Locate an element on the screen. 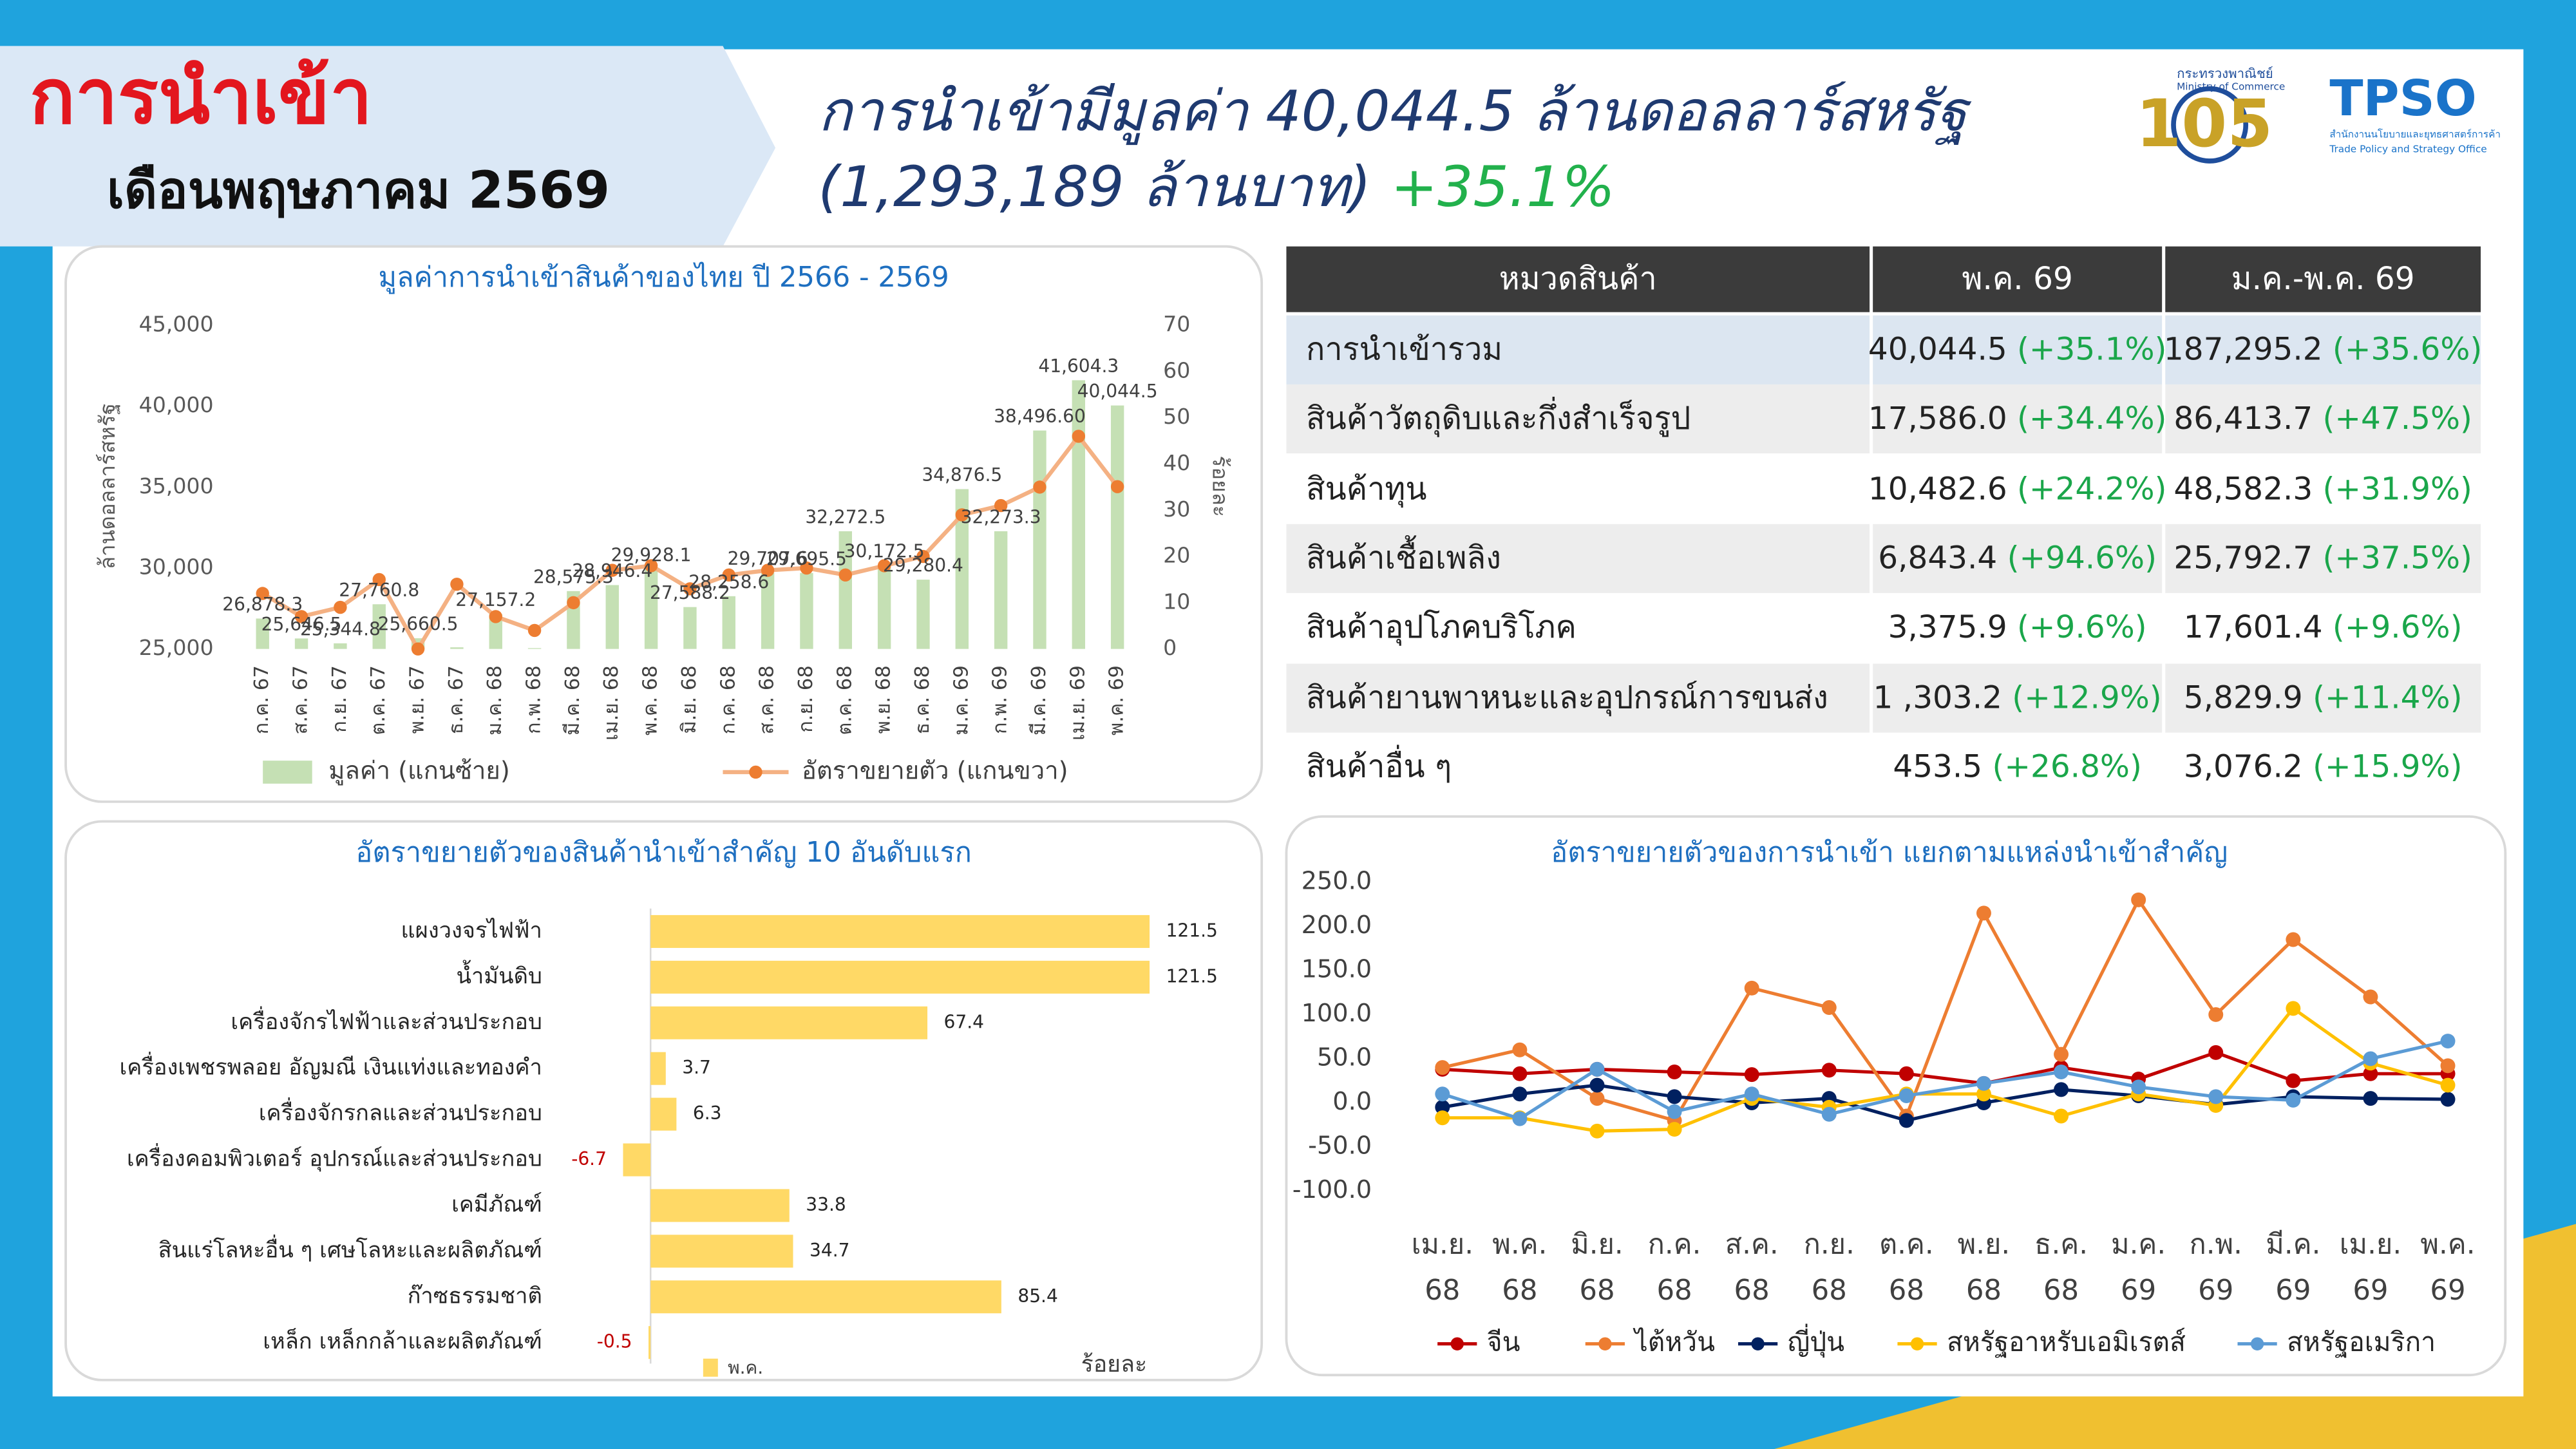 Image resolution: width=2576 pixels, height=1449 pixels. value-label: 34.7 is located at coordinates (829, 1251).